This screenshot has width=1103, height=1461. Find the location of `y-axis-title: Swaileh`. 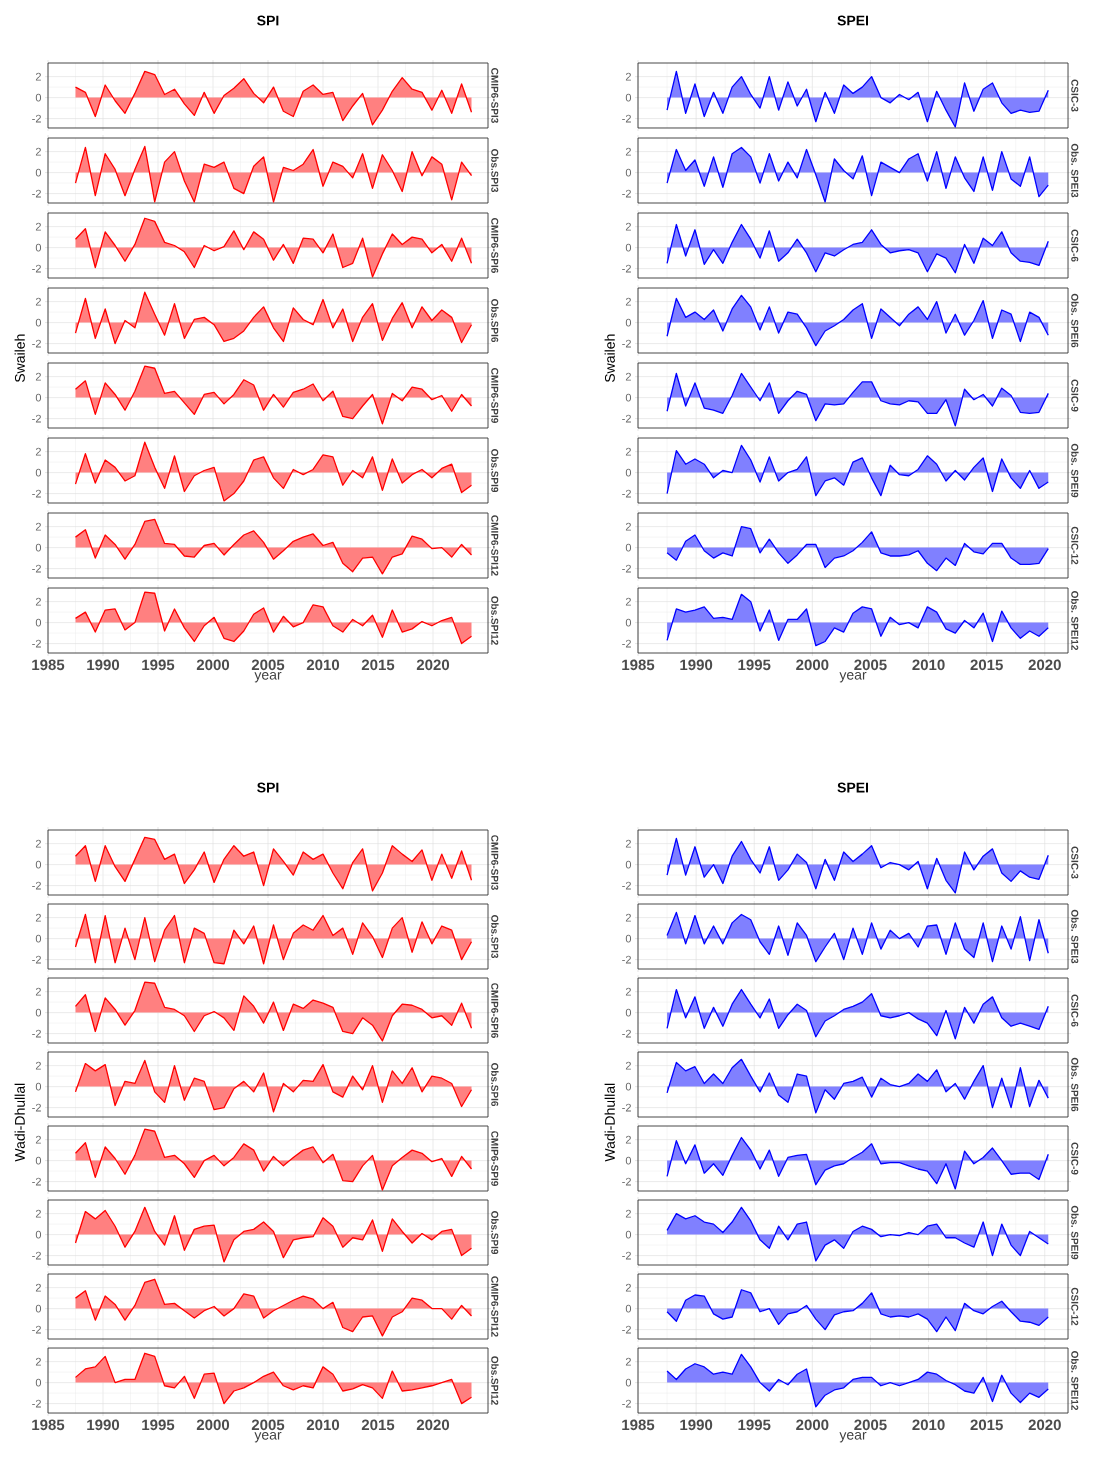

y-axis-title: Swaileh is located at coordinates (609, 358).